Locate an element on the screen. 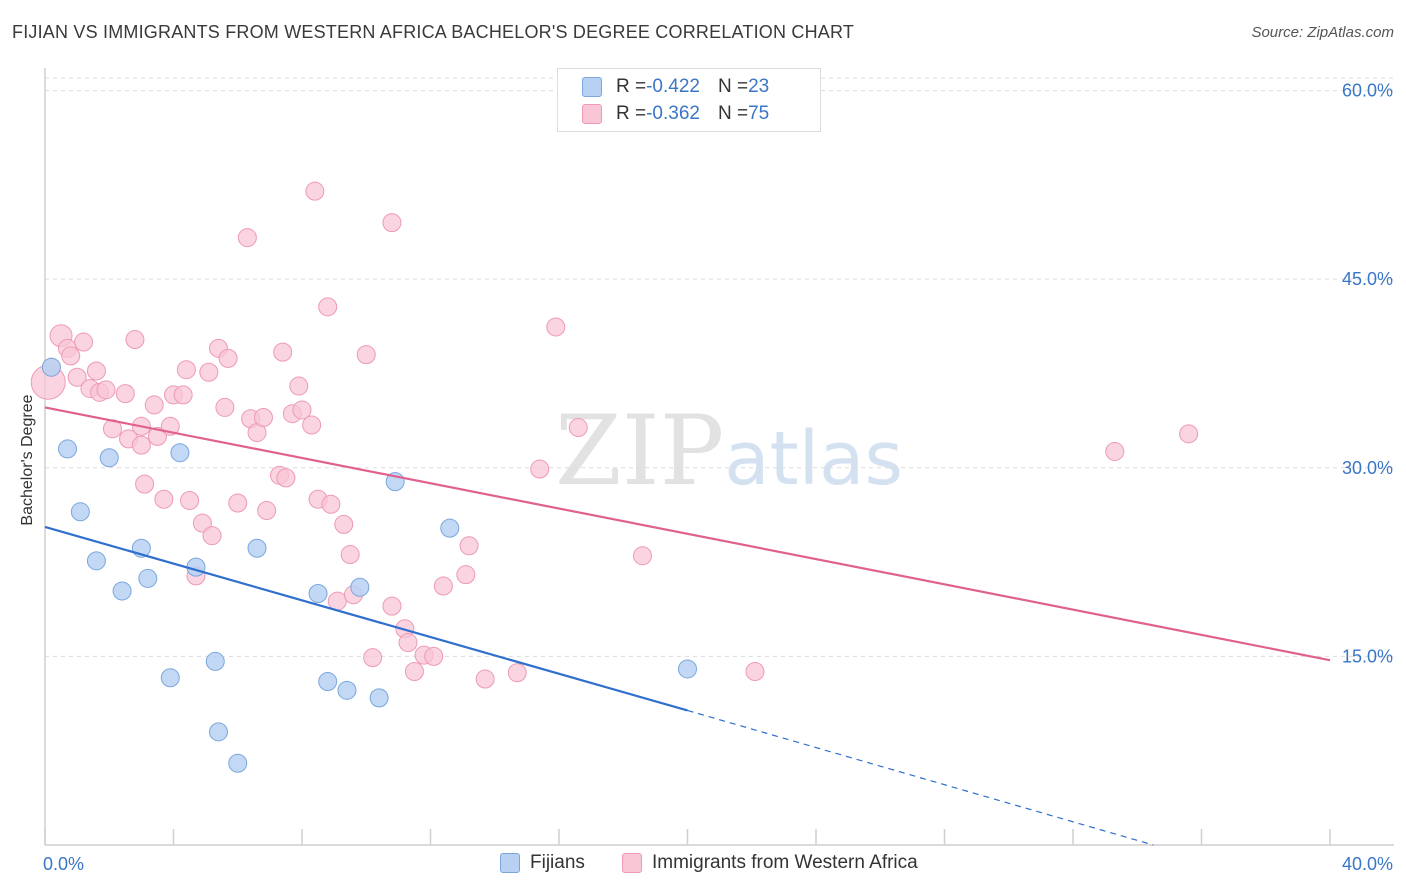 The height and width of the screenshot is (892, 1406). source-note: Source: ZipAtlas.com is located at coordinates (1322, 32).